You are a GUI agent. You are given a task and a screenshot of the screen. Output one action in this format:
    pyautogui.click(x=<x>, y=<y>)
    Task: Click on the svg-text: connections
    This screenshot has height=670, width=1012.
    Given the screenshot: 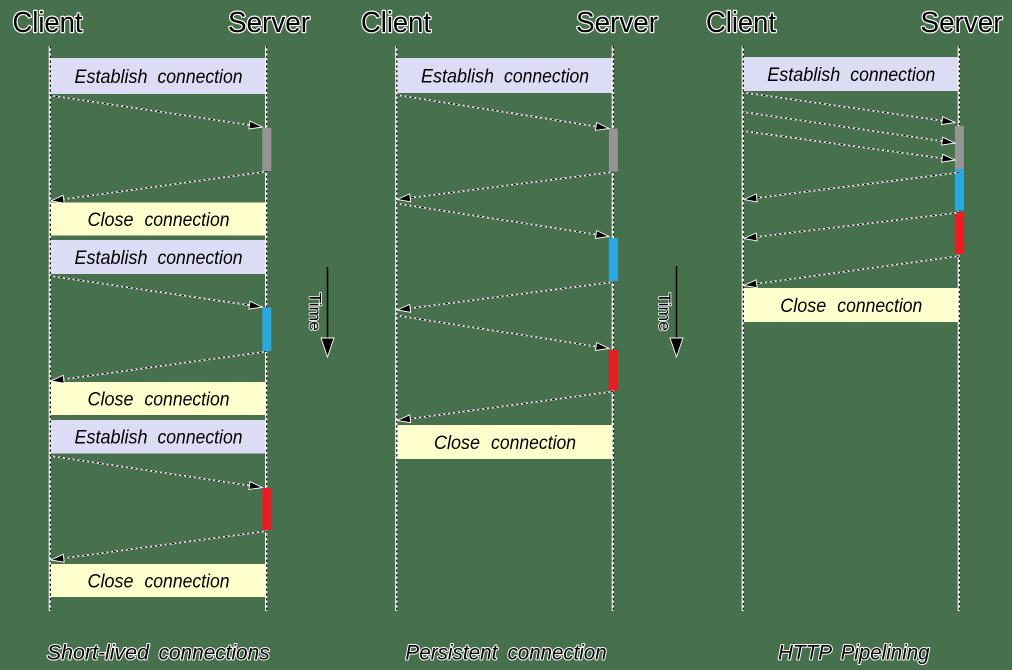 What is the action you would take?
    pyautogui.click(x=214, y=653)
    